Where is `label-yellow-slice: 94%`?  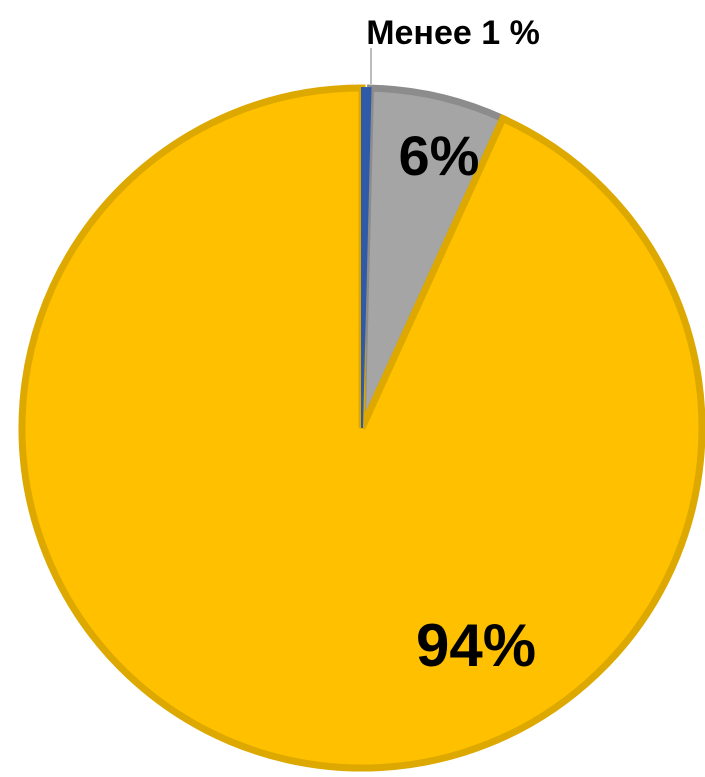 label-yellow-slice: 94% is located at coordinates (476, 645).